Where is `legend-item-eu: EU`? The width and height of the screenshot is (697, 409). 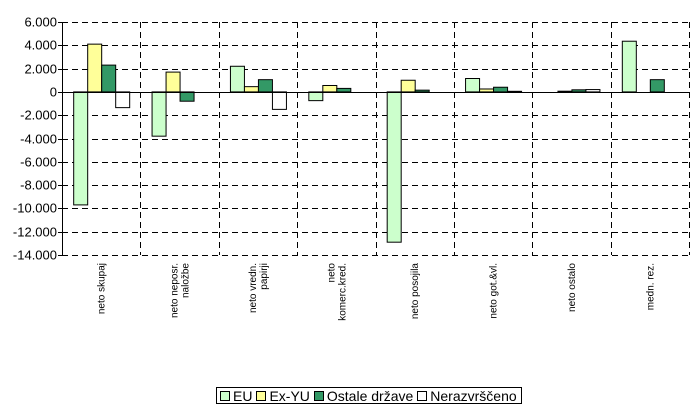 legend-item-eu: EU is located at coordinates (236, 396).